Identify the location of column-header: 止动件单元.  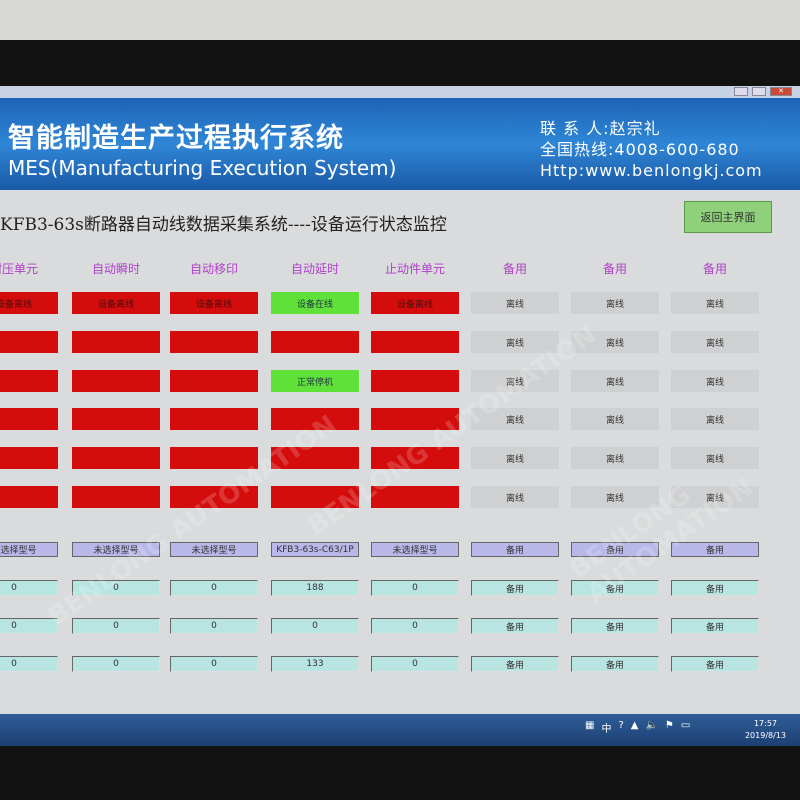
(414, 269).